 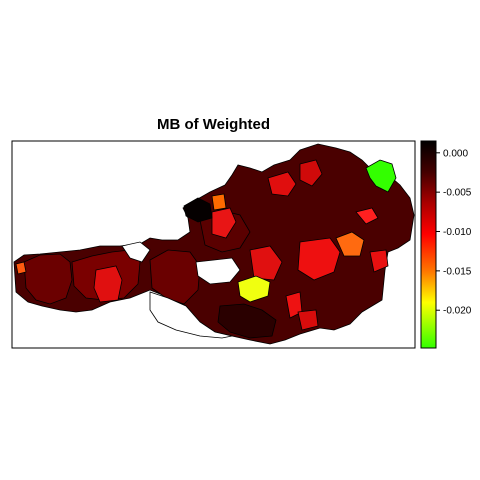 I want to click on district-south-red, so click(x=308, y=320).